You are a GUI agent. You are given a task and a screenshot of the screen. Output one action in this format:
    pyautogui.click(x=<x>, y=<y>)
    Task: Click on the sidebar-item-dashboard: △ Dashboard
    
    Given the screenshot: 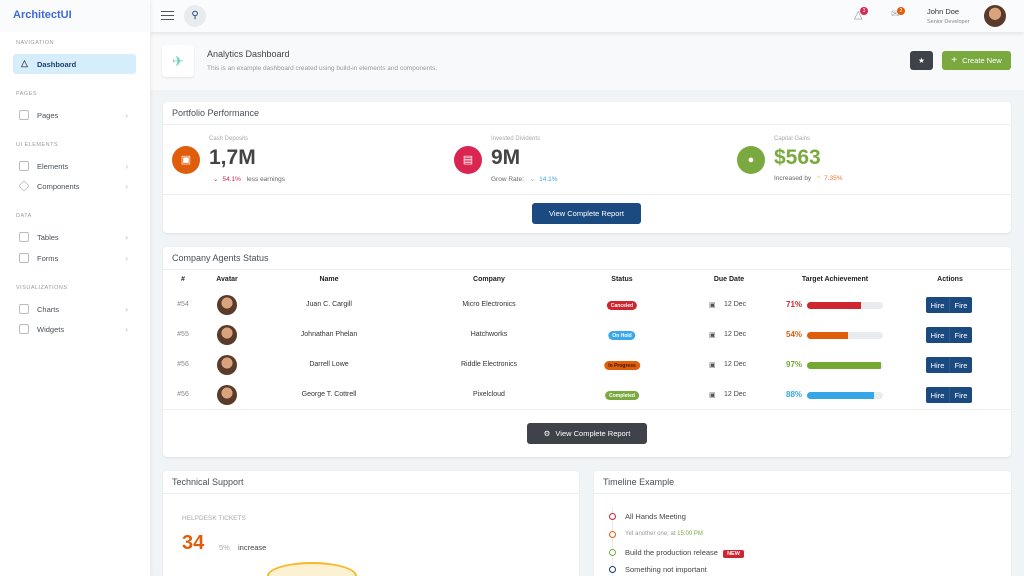 What is the action you would take?
    pyautogui.click(x=74, y=64)
    